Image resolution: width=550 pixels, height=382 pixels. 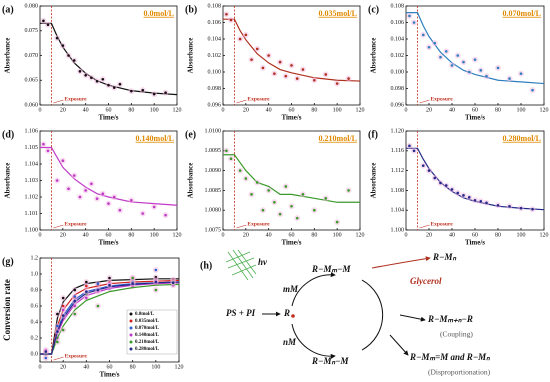 I want to click on y-tick-label: 1.102, so click(x=32, y=197).